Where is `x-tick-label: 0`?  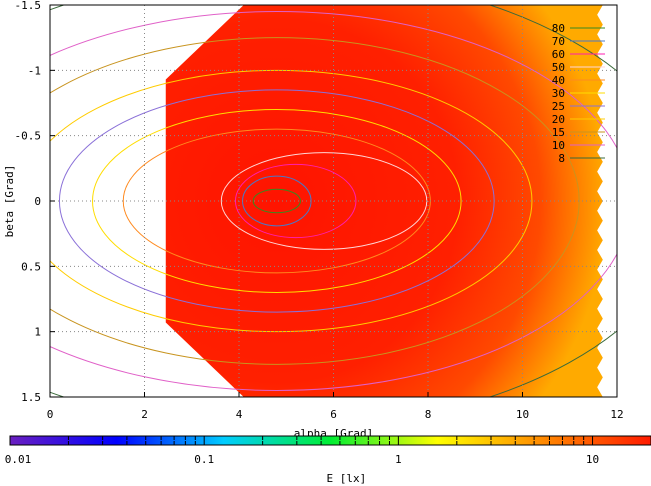
x-tick-label: 0 is located at coordinates (50, 414).